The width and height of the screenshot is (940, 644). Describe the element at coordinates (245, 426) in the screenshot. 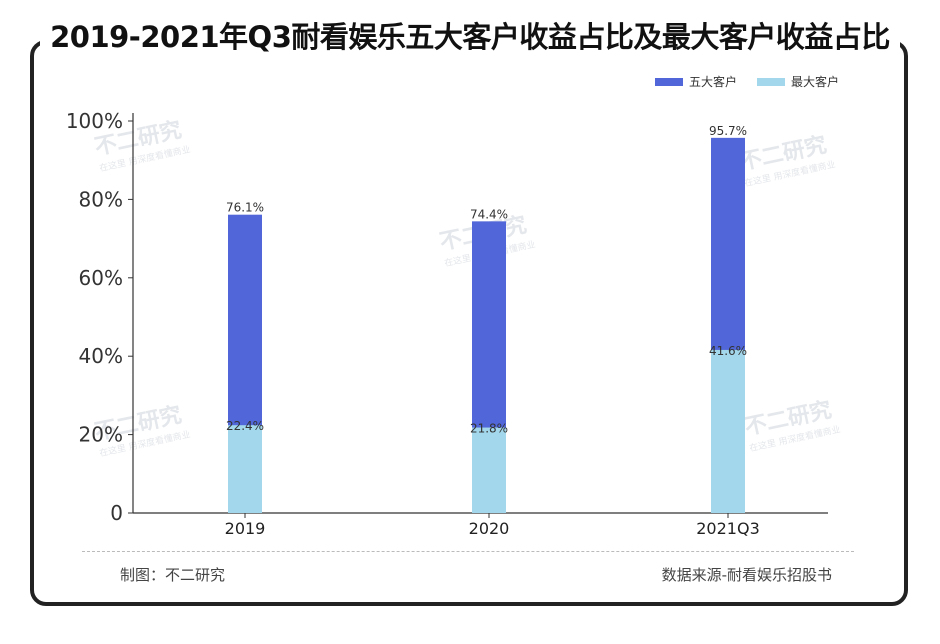

I see `data-label-largest: 22.4%` at that location.